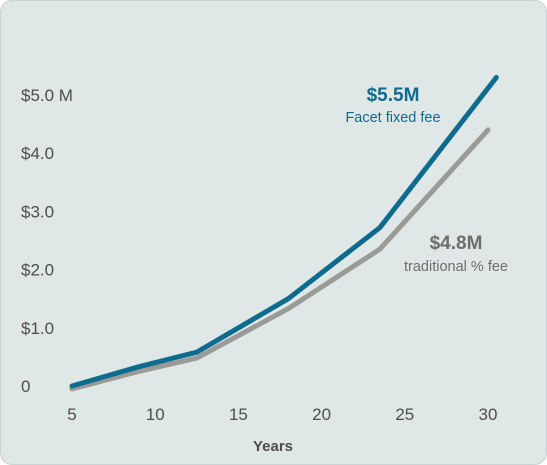 The image size is (547, 465). What do you see at coordinates (273, 446) in the screenshot?
I see `x-axis-label: Years` at bounding box center [273, 446].